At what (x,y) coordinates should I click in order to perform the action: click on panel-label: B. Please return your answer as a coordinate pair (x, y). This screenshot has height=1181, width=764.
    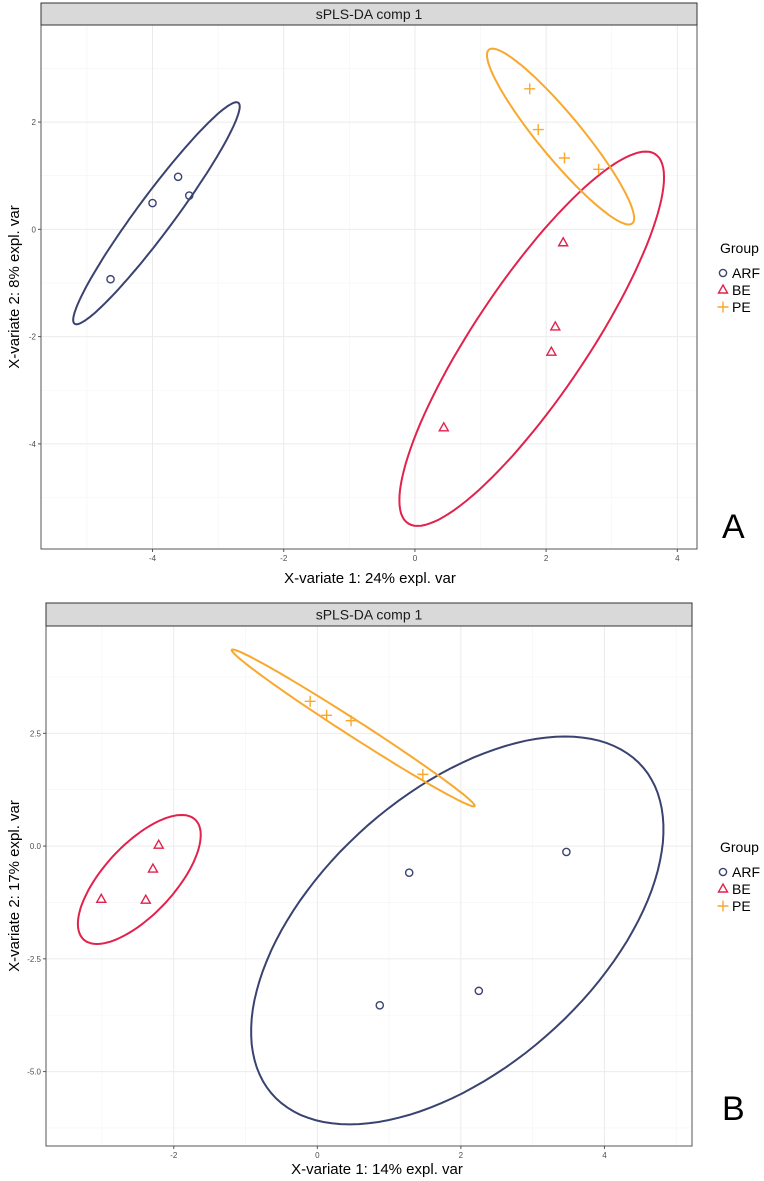
    Looking at the image, I should click on (733, 1109).